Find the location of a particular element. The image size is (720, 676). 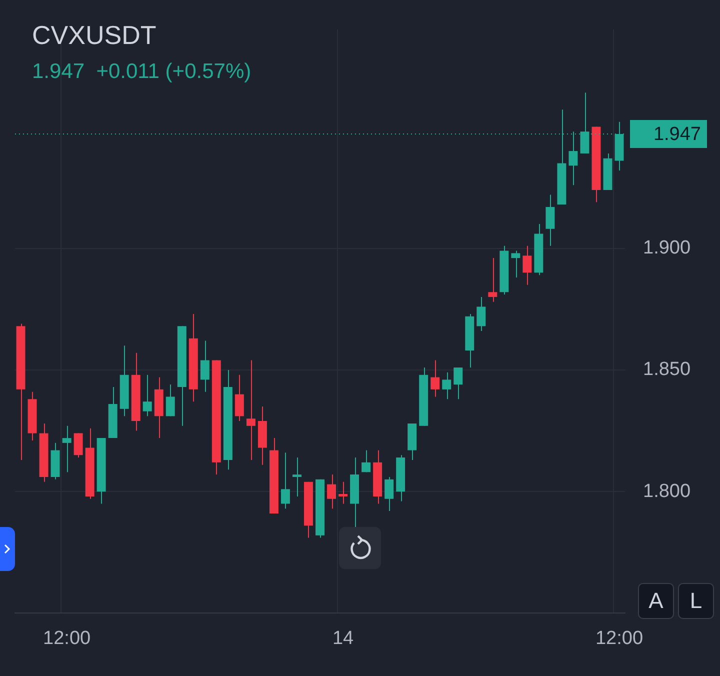

text: A is located at coordinates (656, 601).